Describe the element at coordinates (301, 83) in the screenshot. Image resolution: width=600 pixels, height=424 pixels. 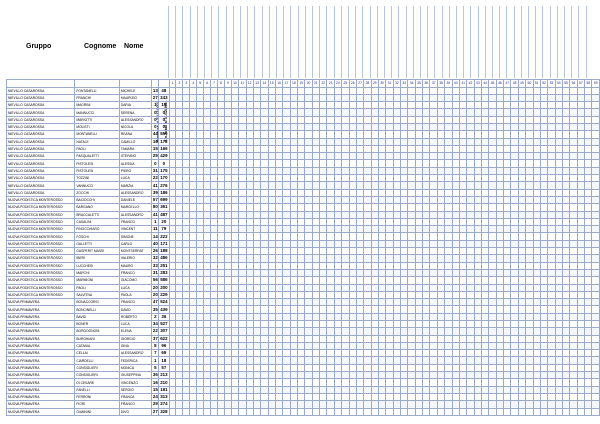
I see `column-number: 19` at that location.